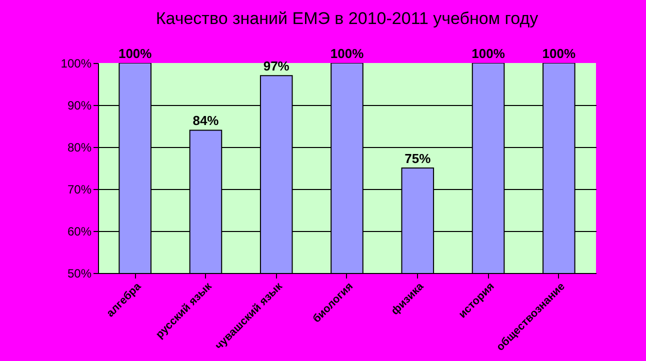 The width and height of the screenshot is (646, 361). What do you see at coordinates (79, 273) in the screenshot?
I see `y-tick-label: 50%` at bounding box center [79, 273].